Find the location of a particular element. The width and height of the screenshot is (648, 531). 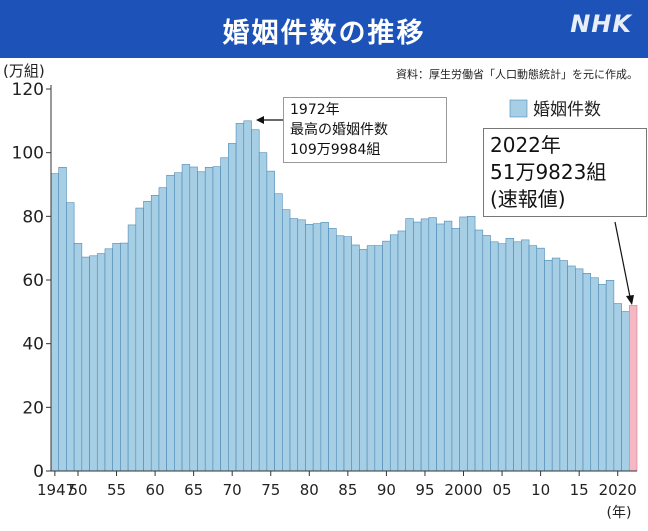

bar-1952 is located at coordinates (93, 363).